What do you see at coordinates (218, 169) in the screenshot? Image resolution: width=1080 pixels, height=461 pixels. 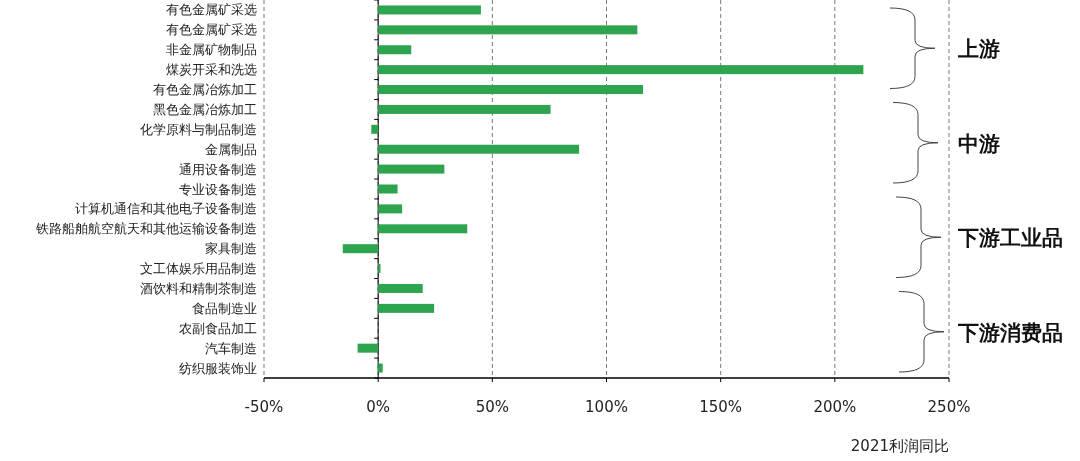 I see `y-tick-label: 通用设备制造` at bounding box center [218, 169].